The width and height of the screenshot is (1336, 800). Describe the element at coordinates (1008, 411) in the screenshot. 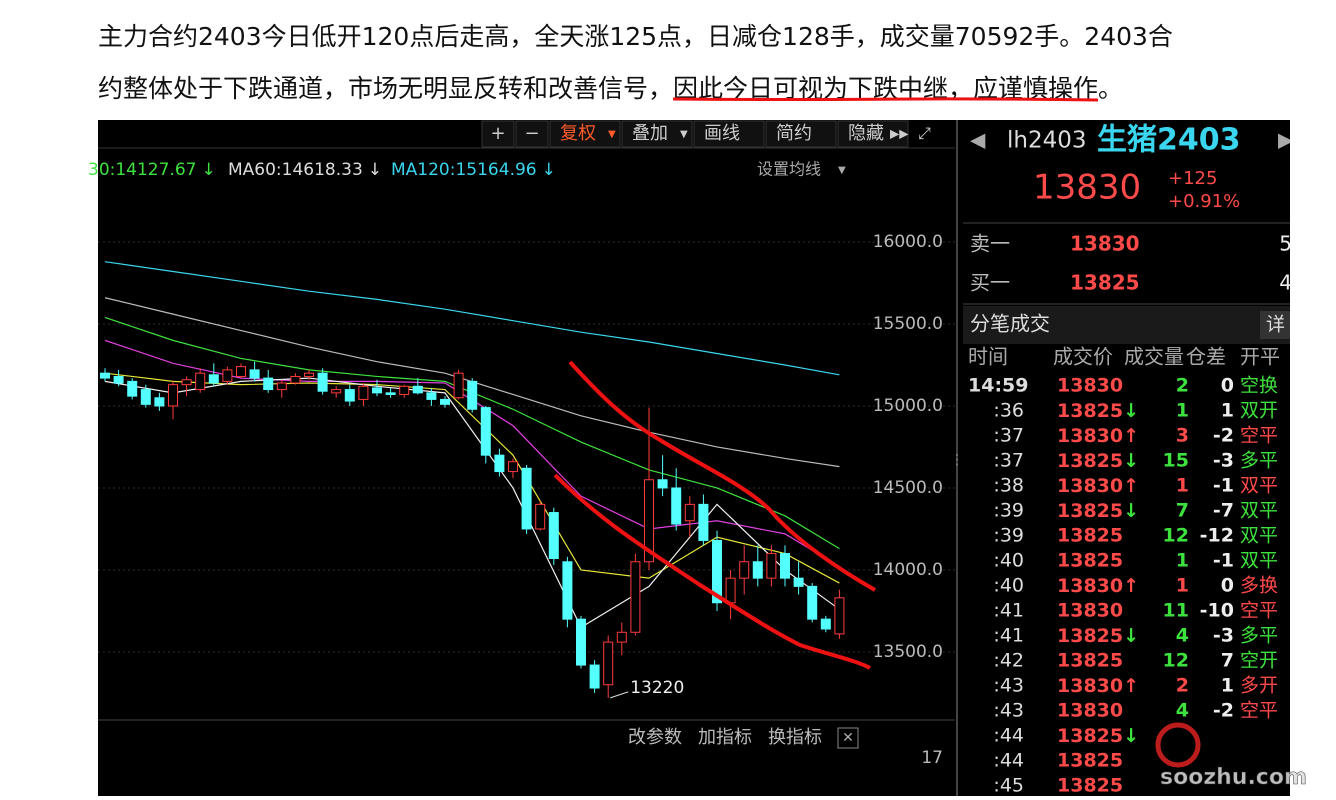

I see `trade-cell: :36` at that location.